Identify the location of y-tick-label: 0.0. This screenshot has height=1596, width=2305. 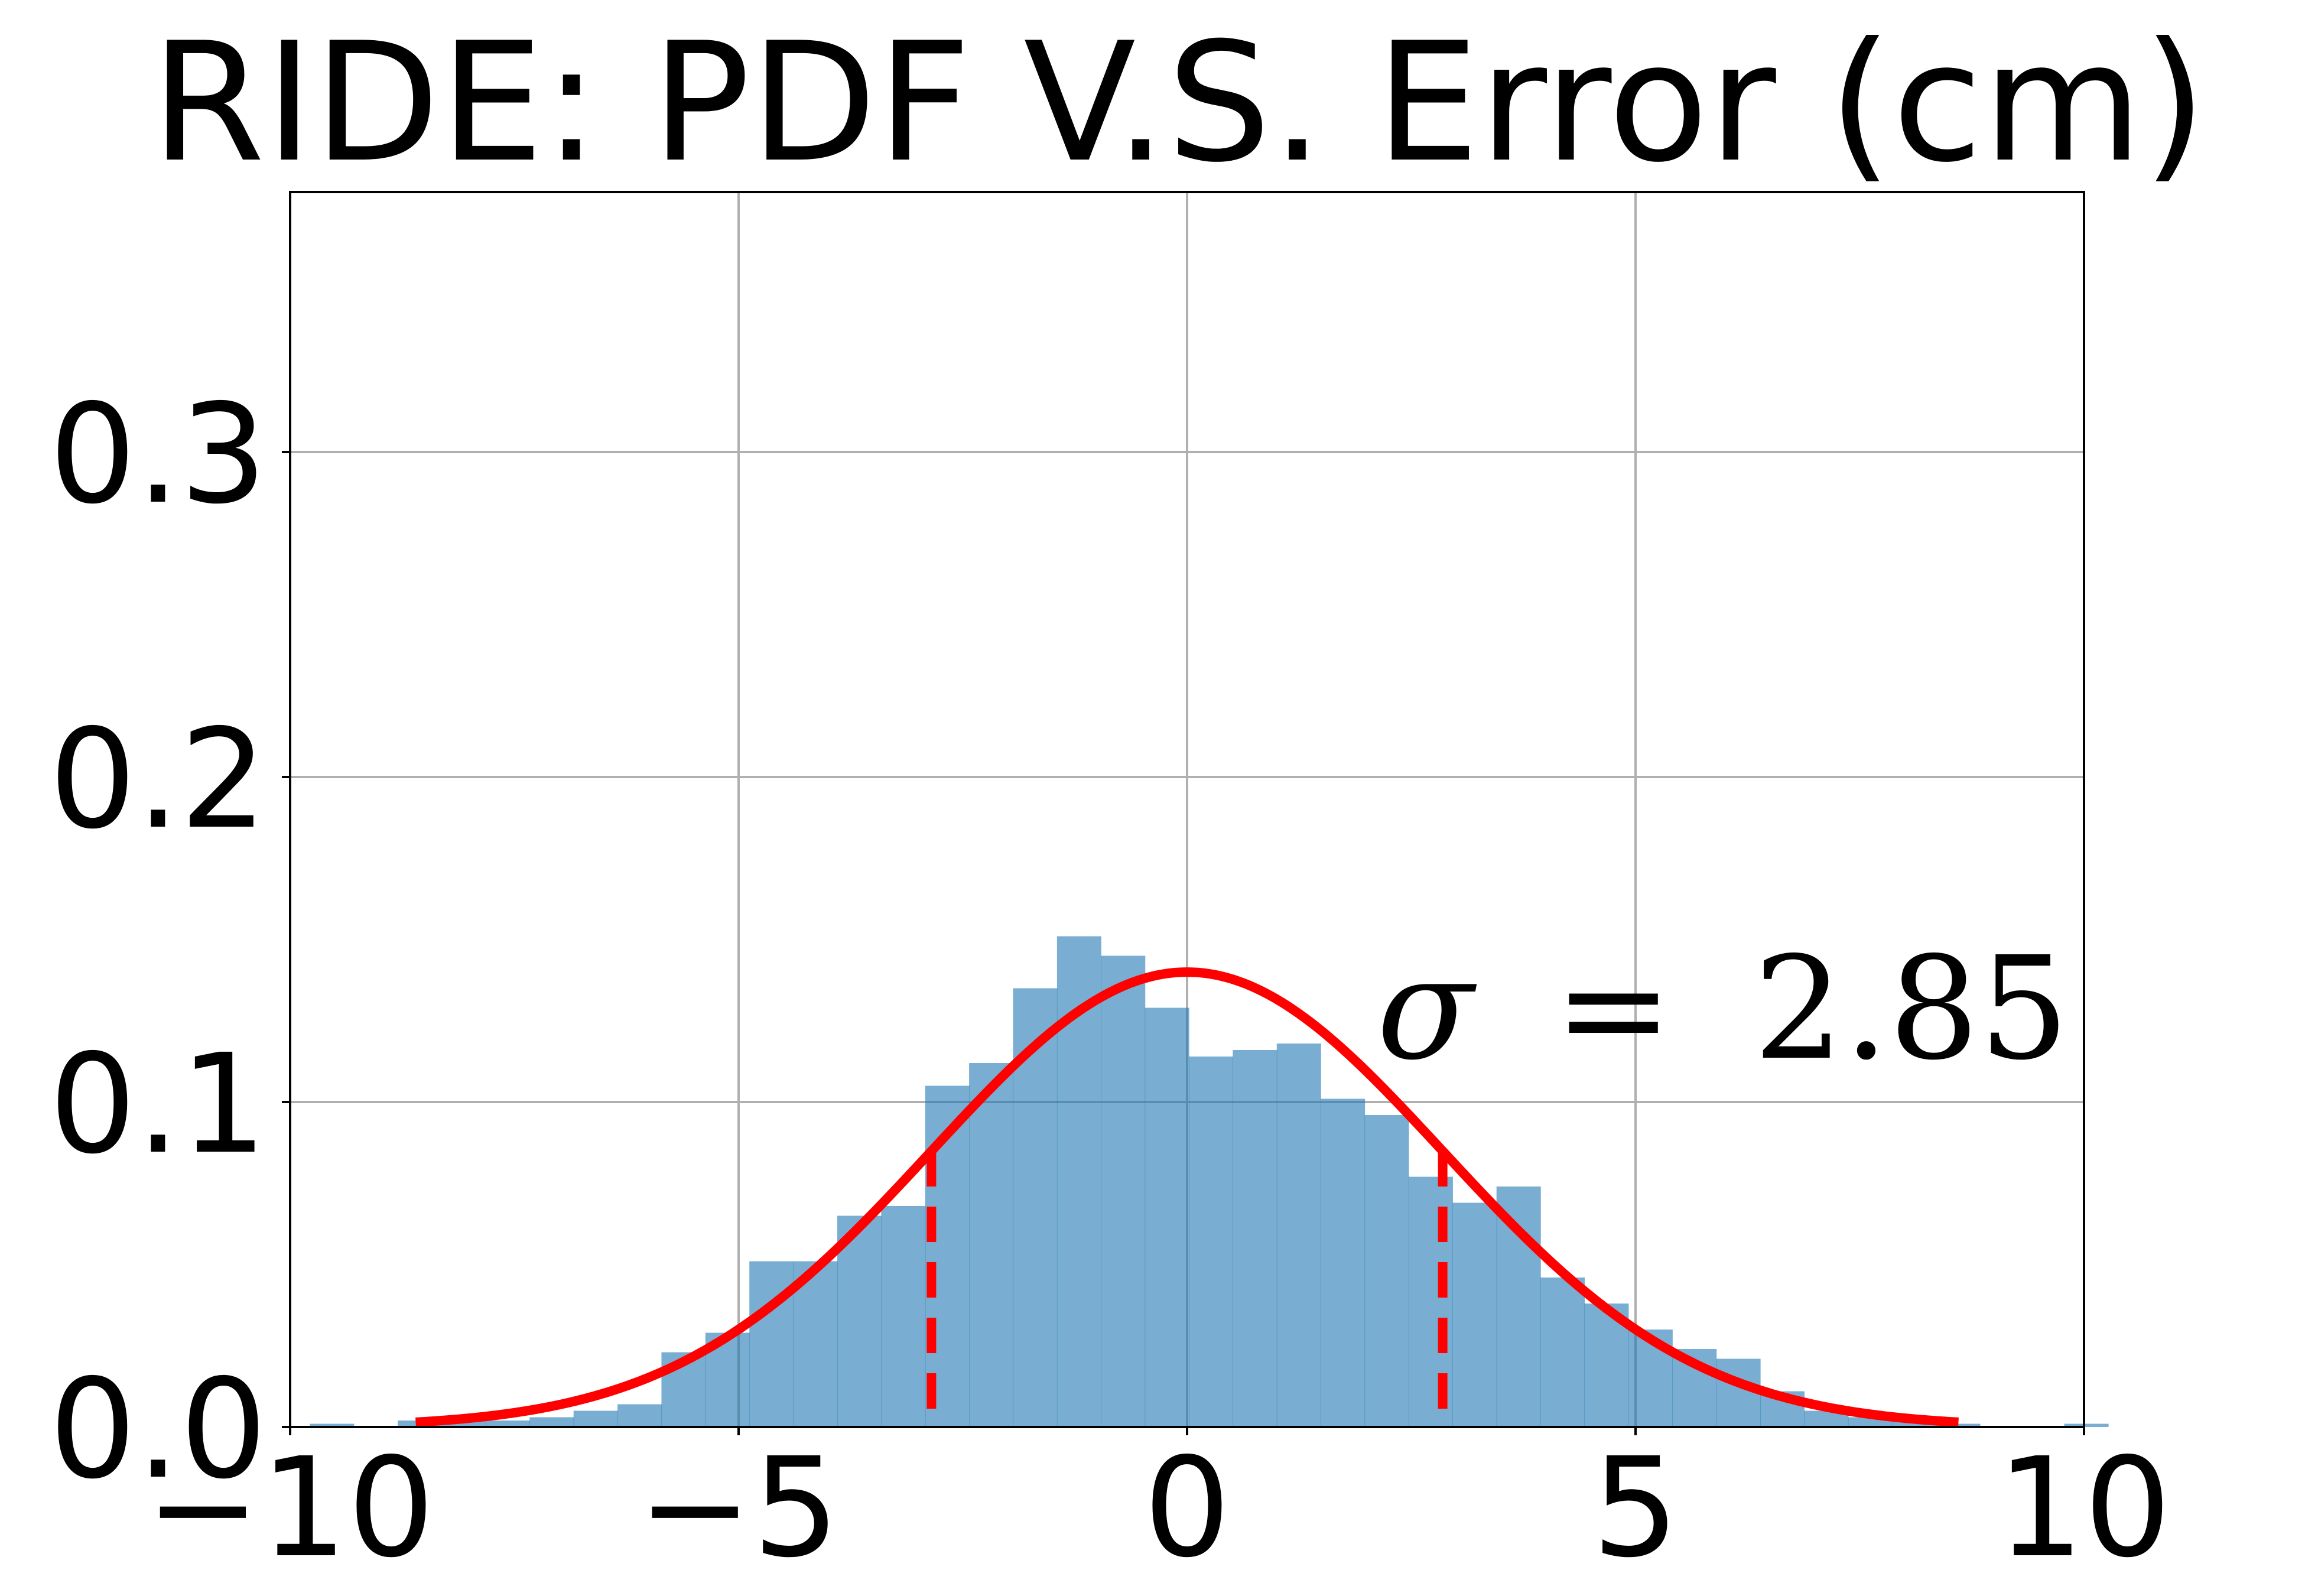
(158, 1429).